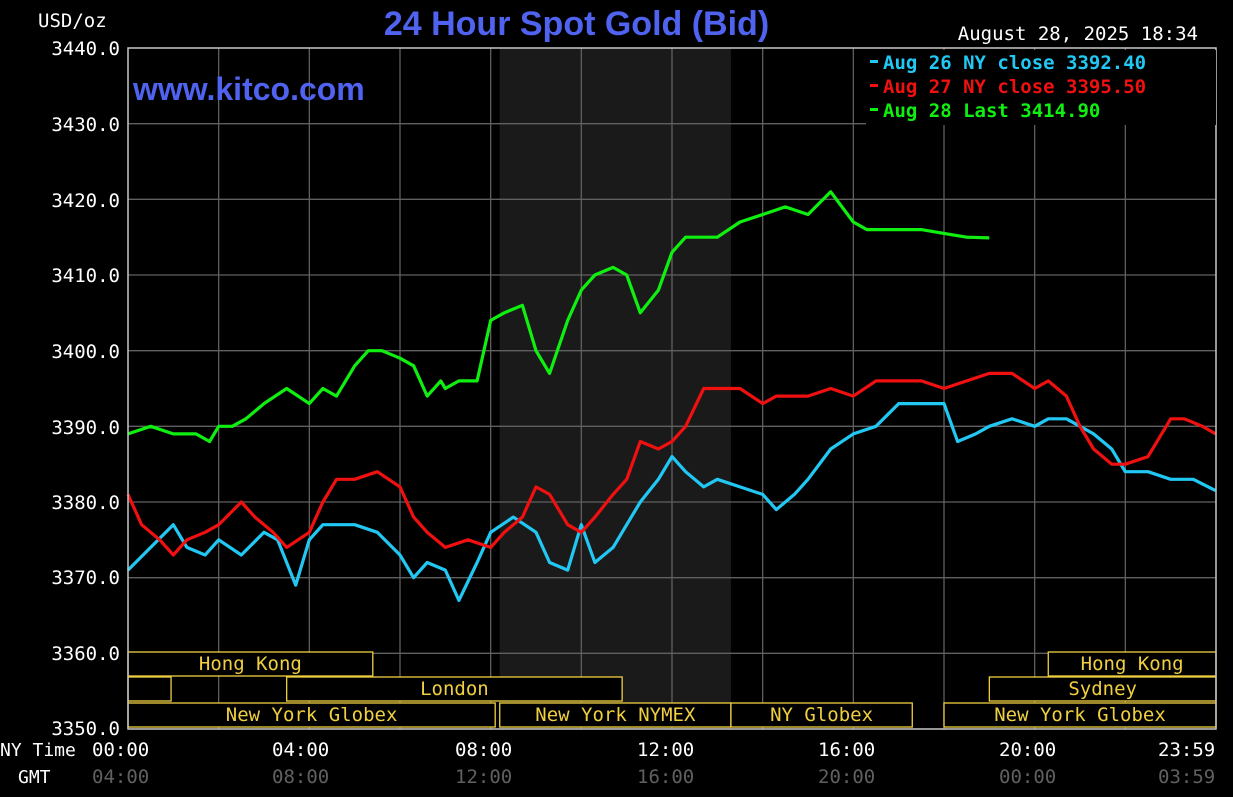 The image size is (1233, 797). Describe the element at coordinates (874, 109) in the screenshot. I see `legend-swatch-aug28` at that location.